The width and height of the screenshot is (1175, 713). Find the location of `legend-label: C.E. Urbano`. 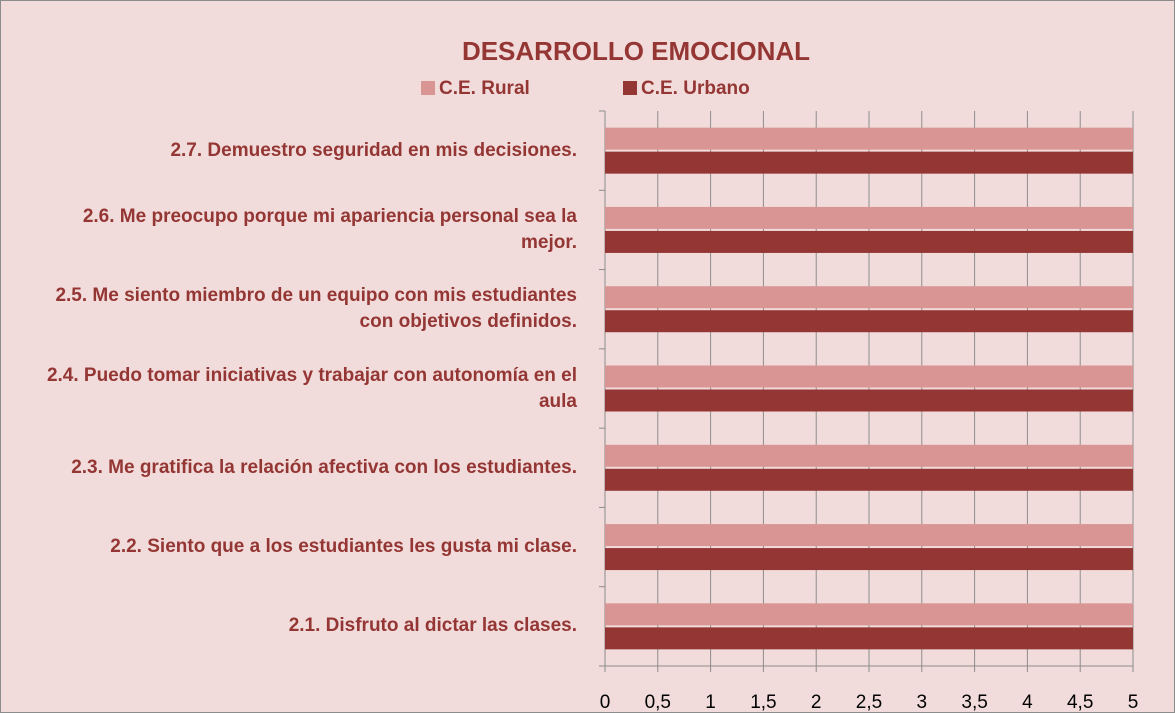

legend-label: C.E. Urbano is located at coordinates (695, 88).